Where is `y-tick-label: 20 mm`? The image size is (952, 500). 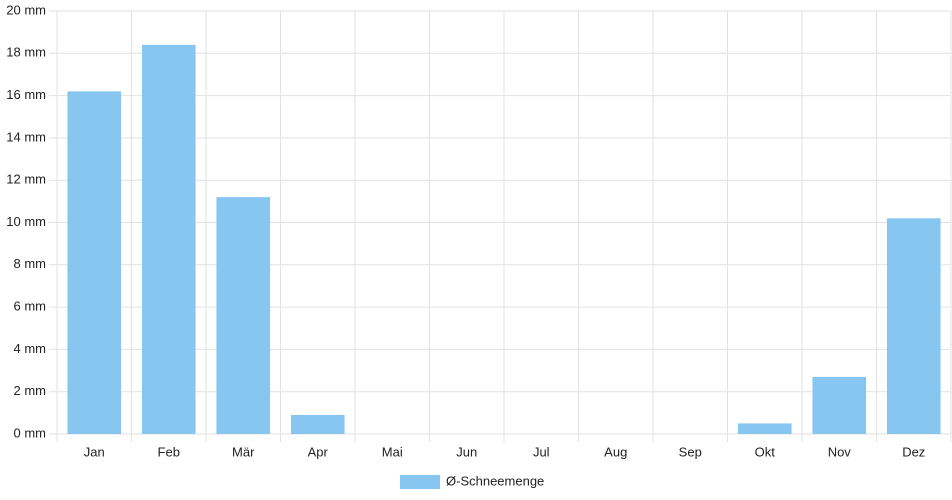 y-tick-label: 20 mm is located at coordinates (26, 9).